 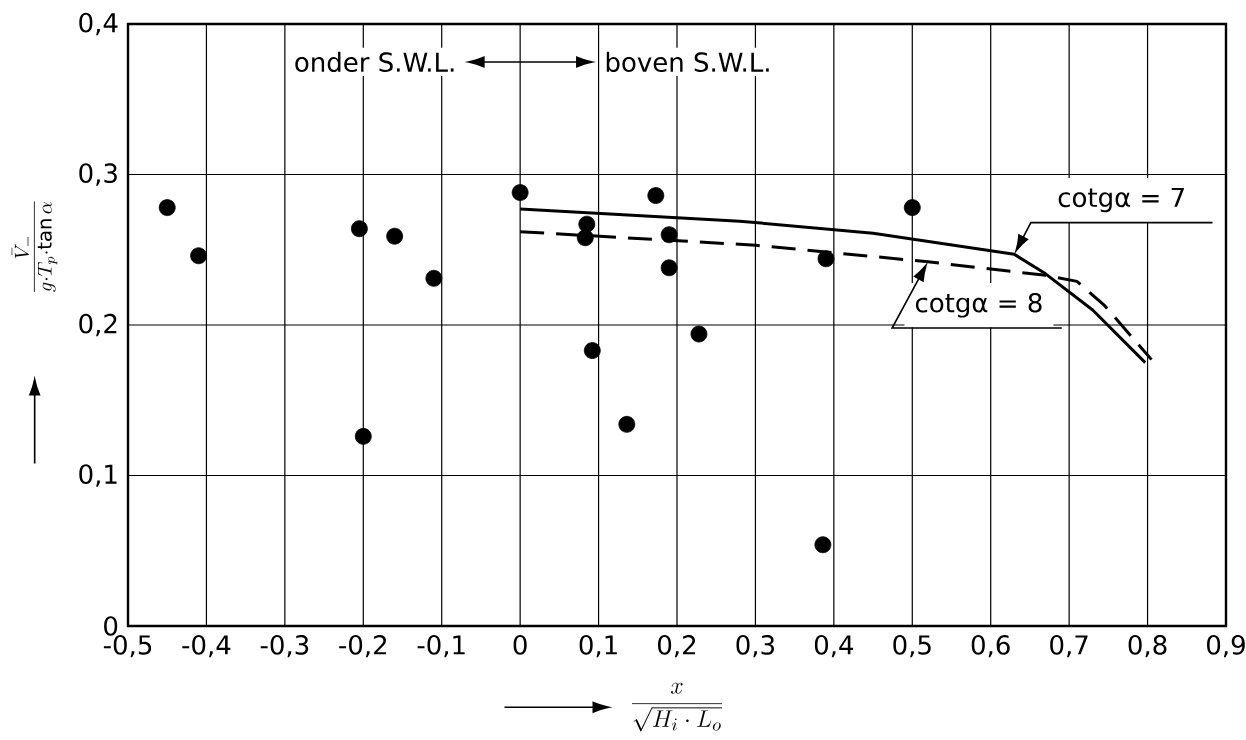 I want to click on x-tick-label: -0,2, so click(x=363, y=646).